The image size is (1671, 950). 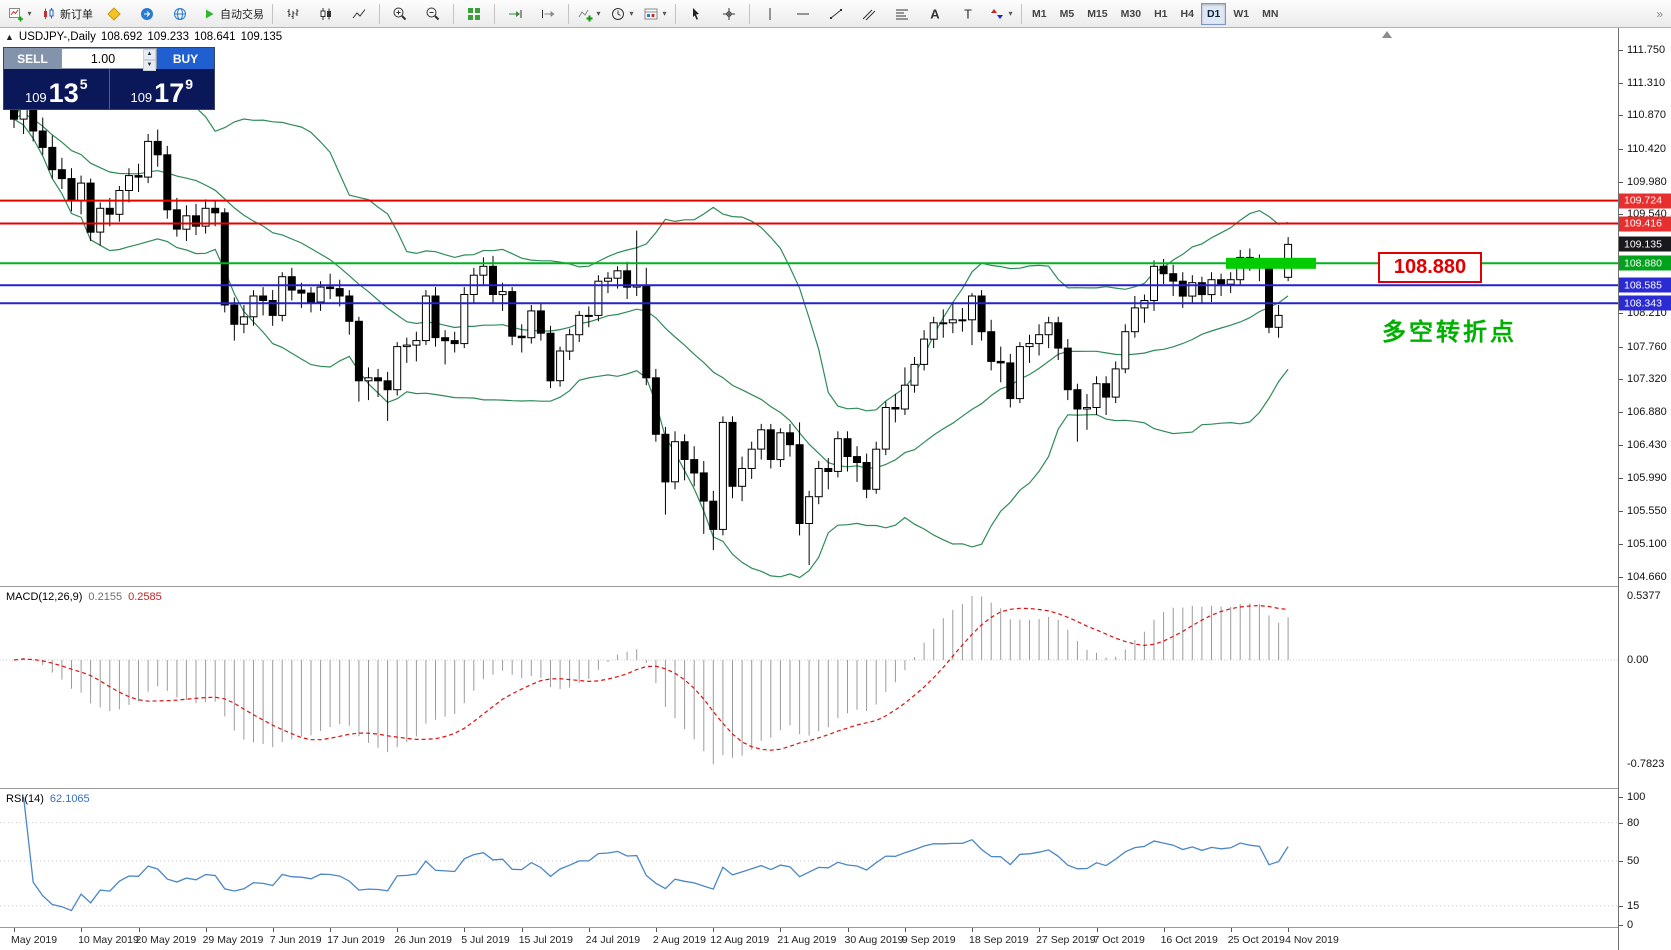 What do you see at coordinates (902, 14) in the screenshot?
I see `fibonacci-tool-button` at bounding box center [902, 14].